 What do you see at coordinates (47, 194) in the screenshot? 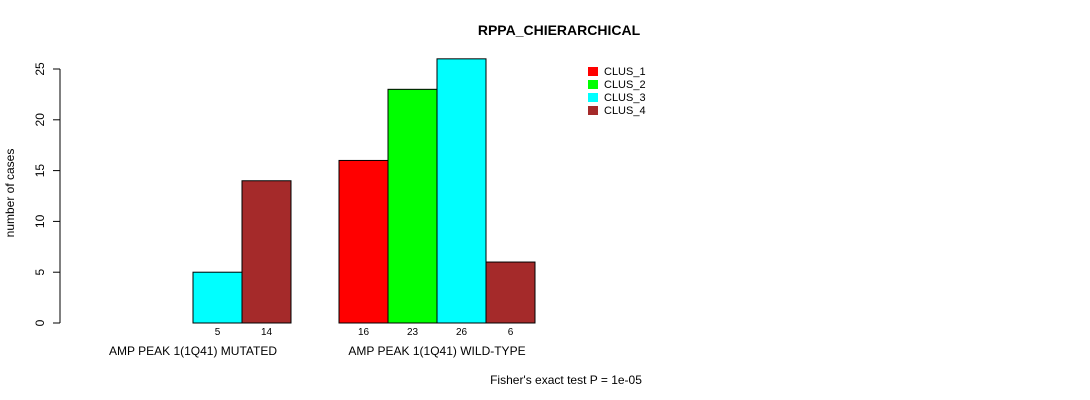
I see `y-axis: 0 5 10 15 20 25` at bounding box center [47, 194].